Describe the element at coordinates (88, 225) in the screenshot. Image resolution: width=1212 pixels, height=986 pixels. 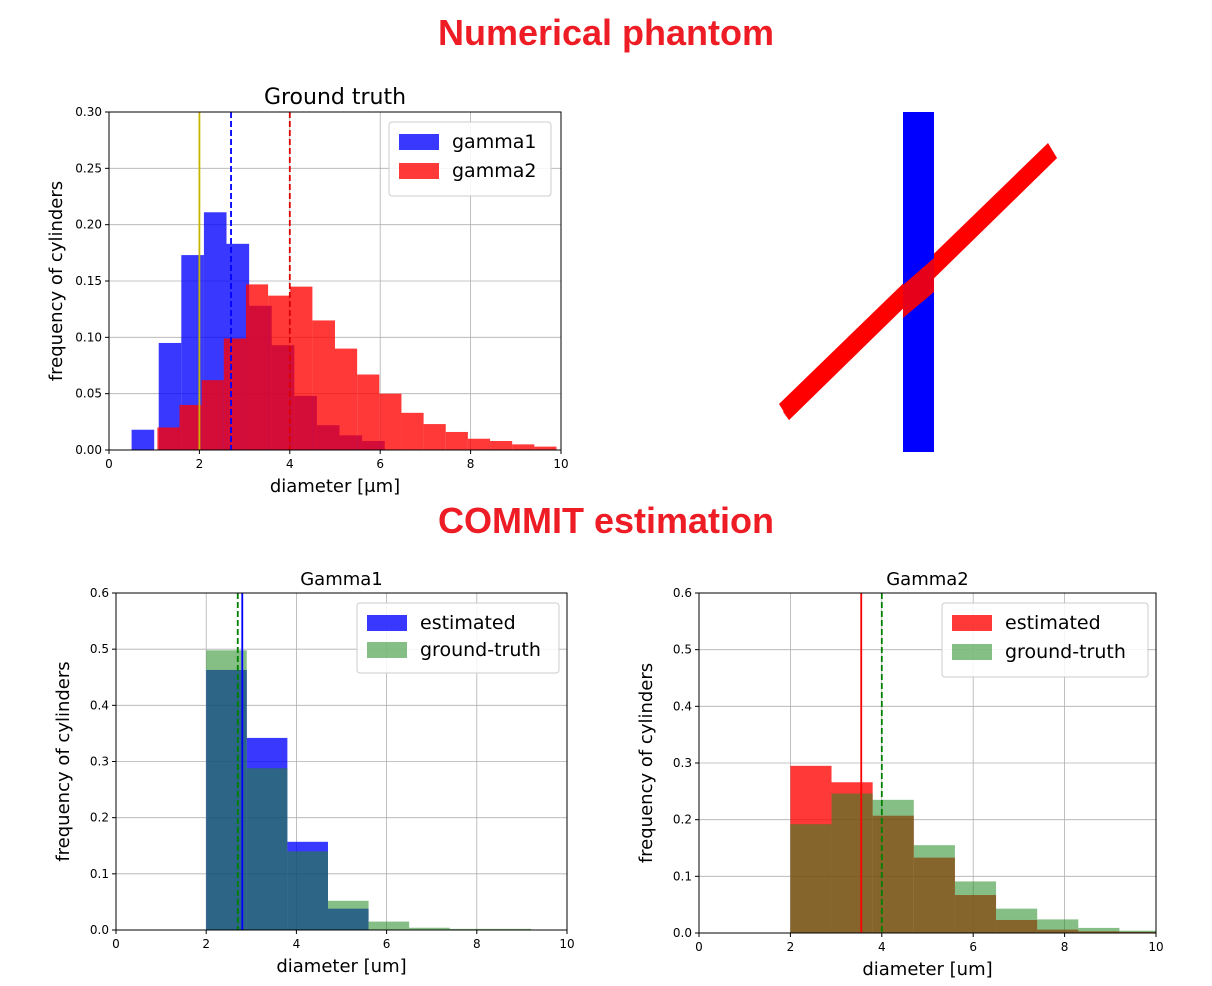
I see `y-tick-label: 0.20` at that location.